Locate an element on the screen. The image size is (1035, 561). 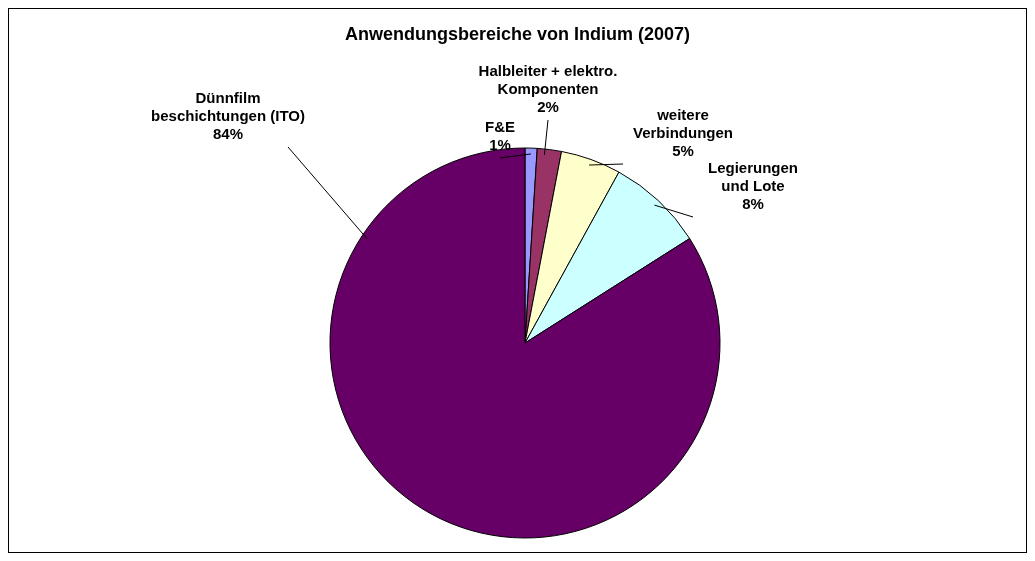
slice-label: F&E is located at coordinates (500, 126).